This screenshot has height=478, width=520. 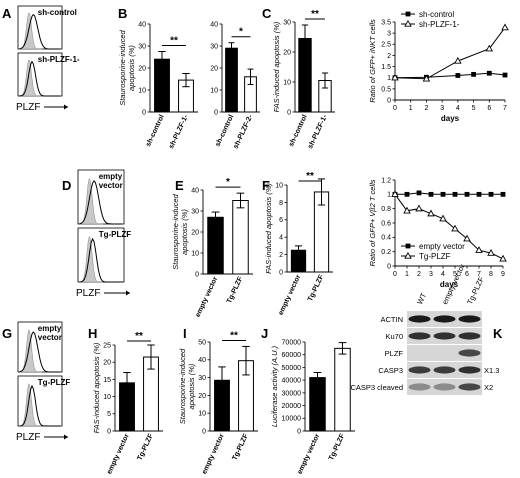 I want to click on flow-label: vector, so click(x=50, y=337).